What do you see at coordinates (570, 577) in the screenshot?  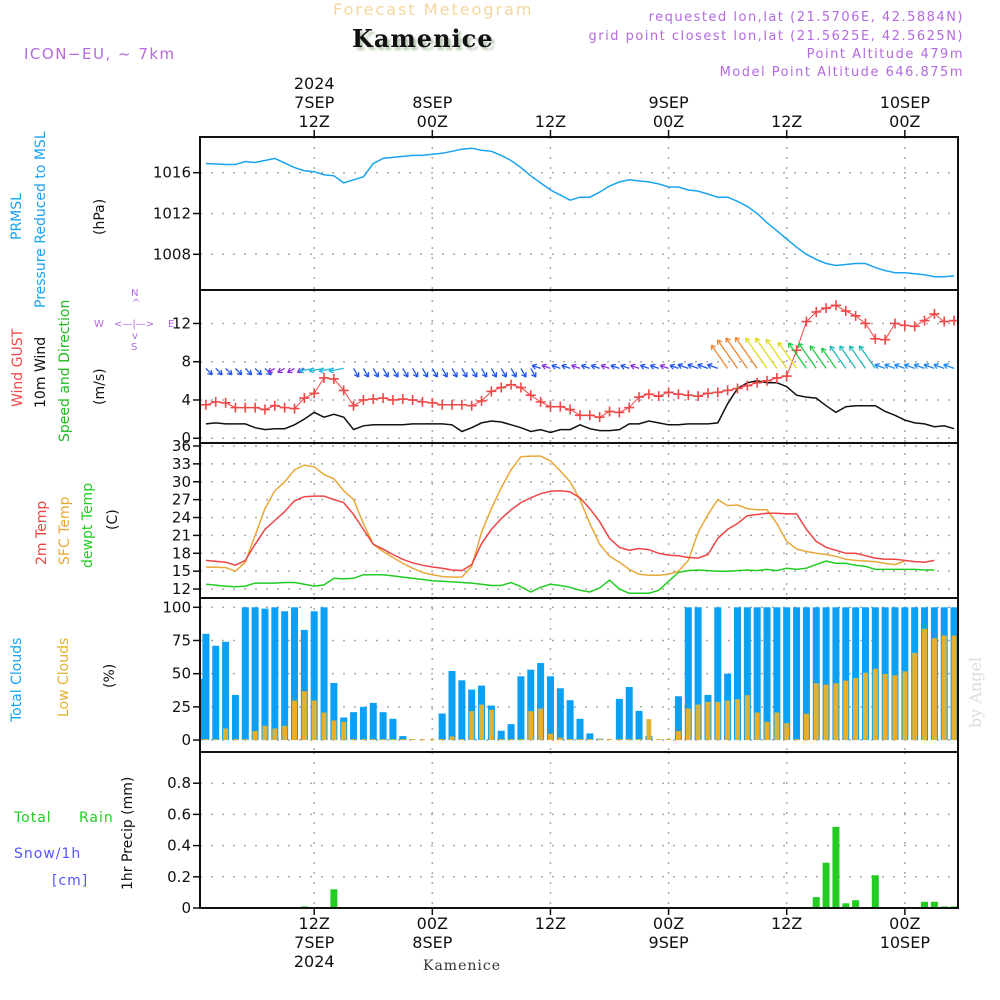 I see `dewpt-temp-line` at bounding box center [570, 577].